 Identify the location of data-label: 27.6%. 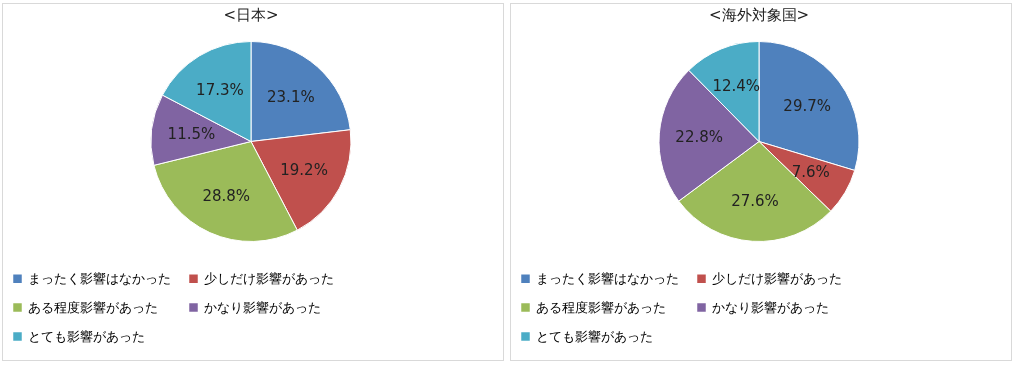
(755, 201).